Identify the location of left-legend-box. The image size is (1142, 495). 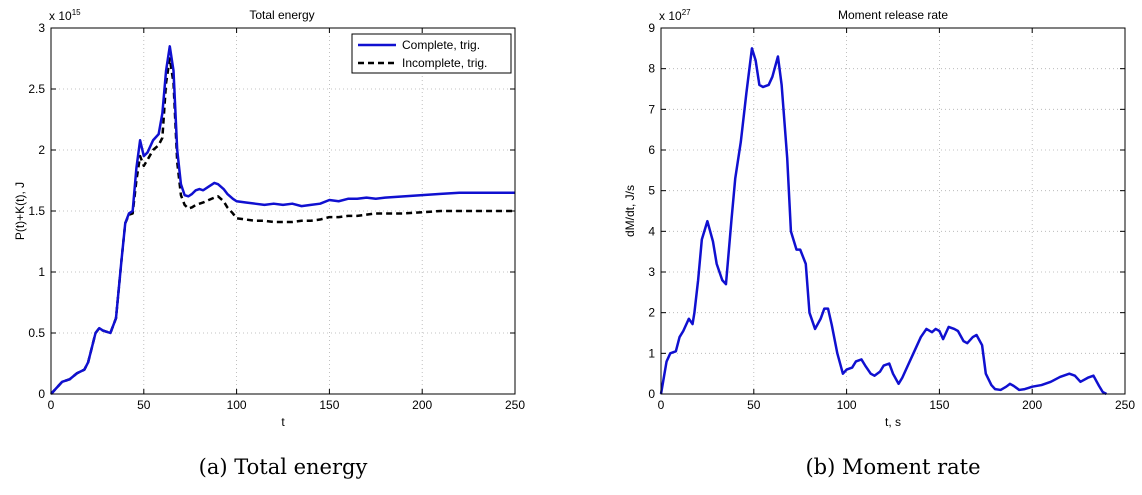
(431, 53).